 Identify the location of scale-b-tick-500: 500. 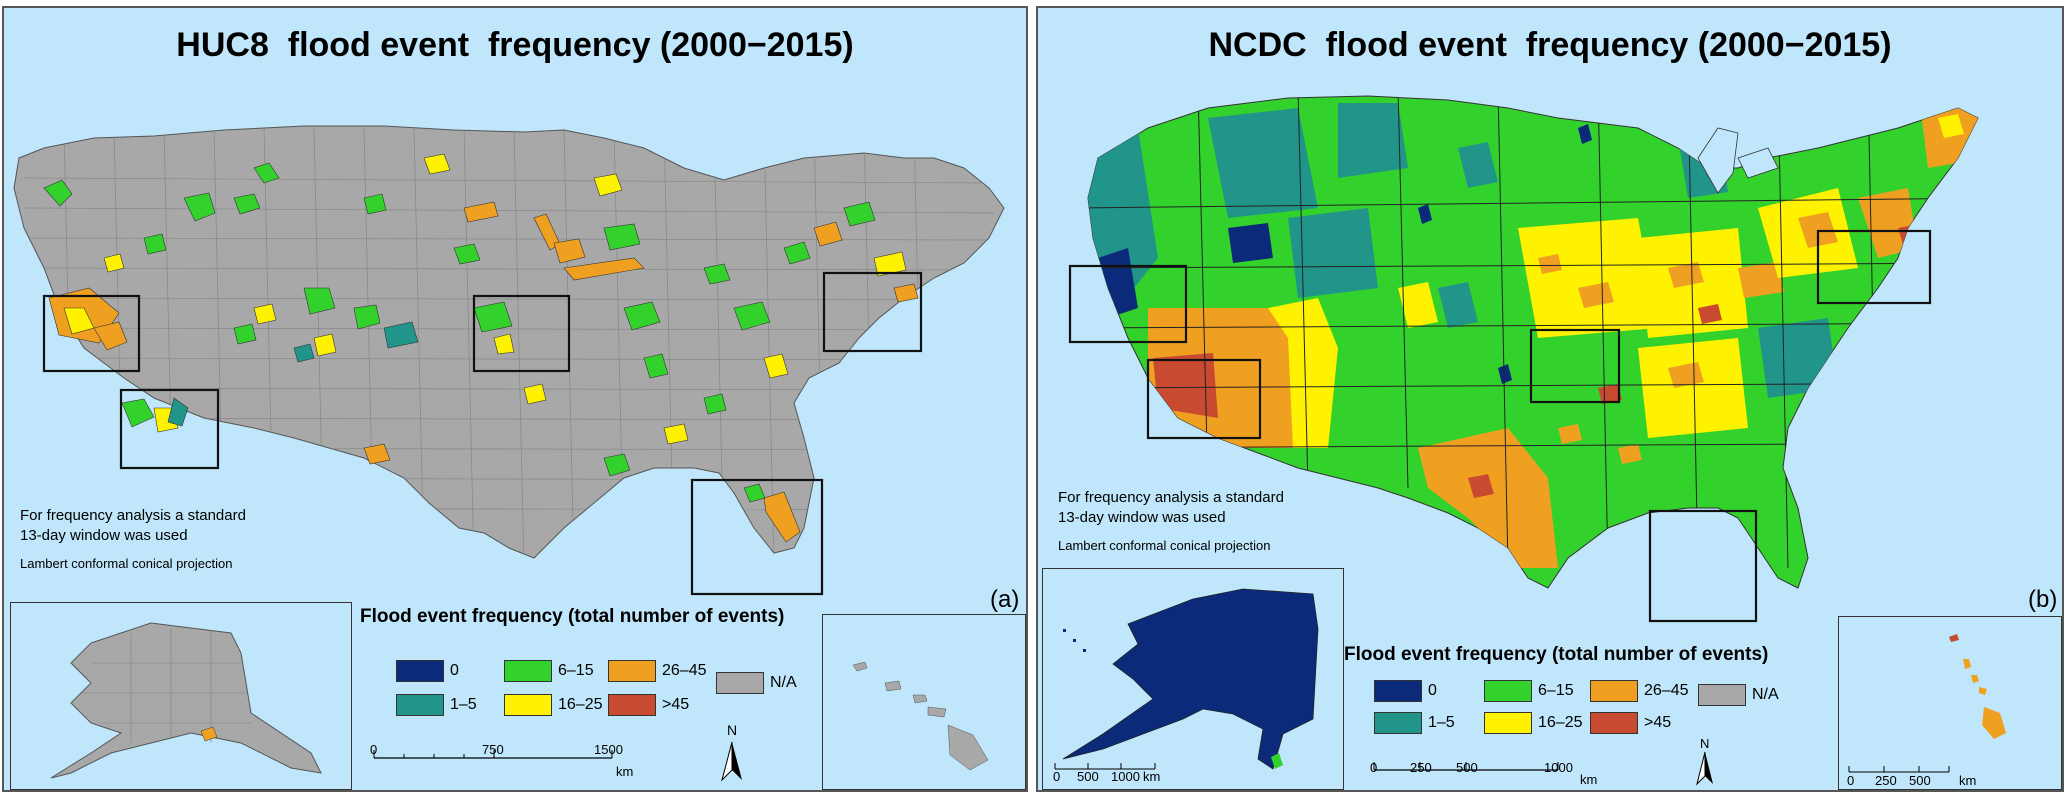
(1467, 767).